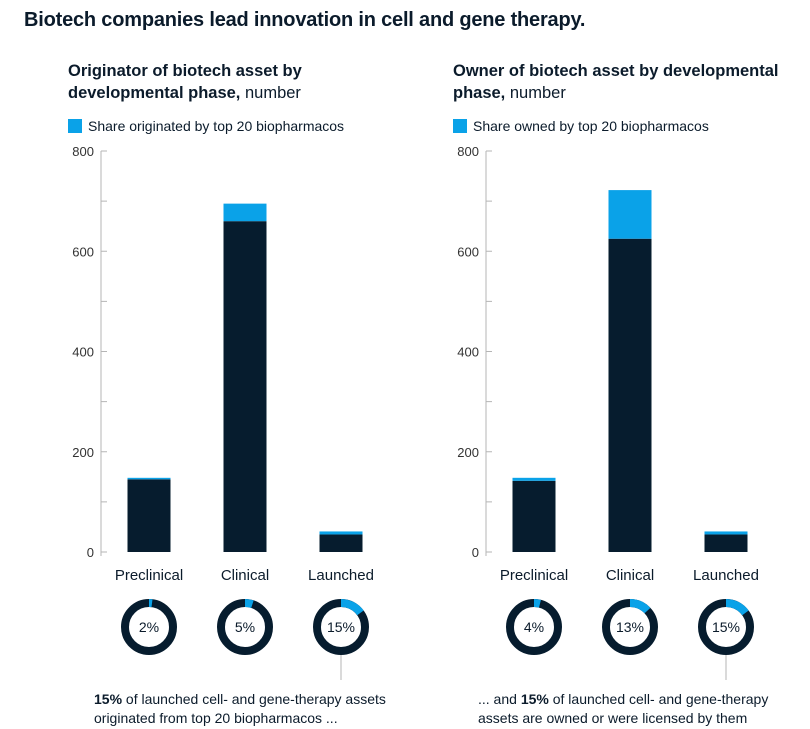  I want to click on right-legend-swatch, so click(460, 126).